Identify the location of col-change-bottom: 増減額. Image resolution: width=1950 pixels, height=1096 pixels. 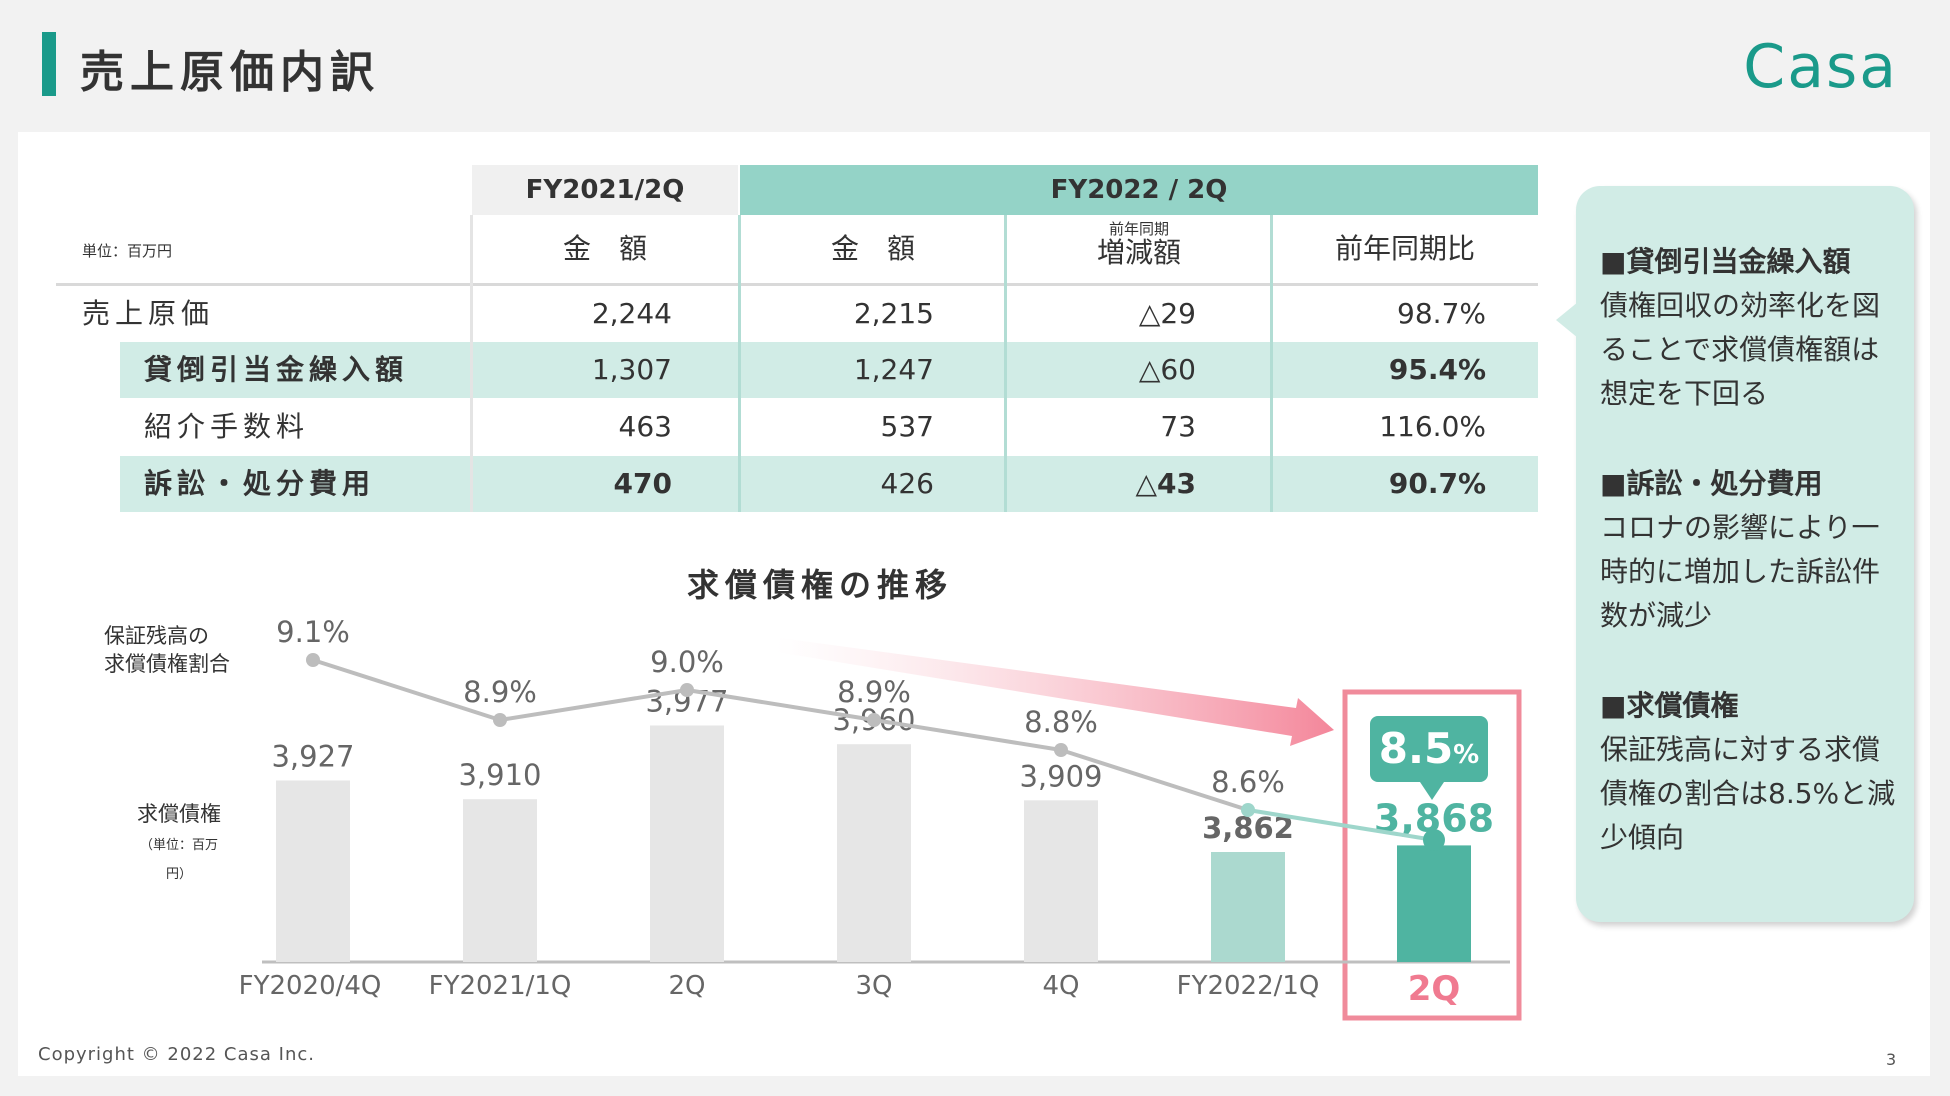
(1138, 252).